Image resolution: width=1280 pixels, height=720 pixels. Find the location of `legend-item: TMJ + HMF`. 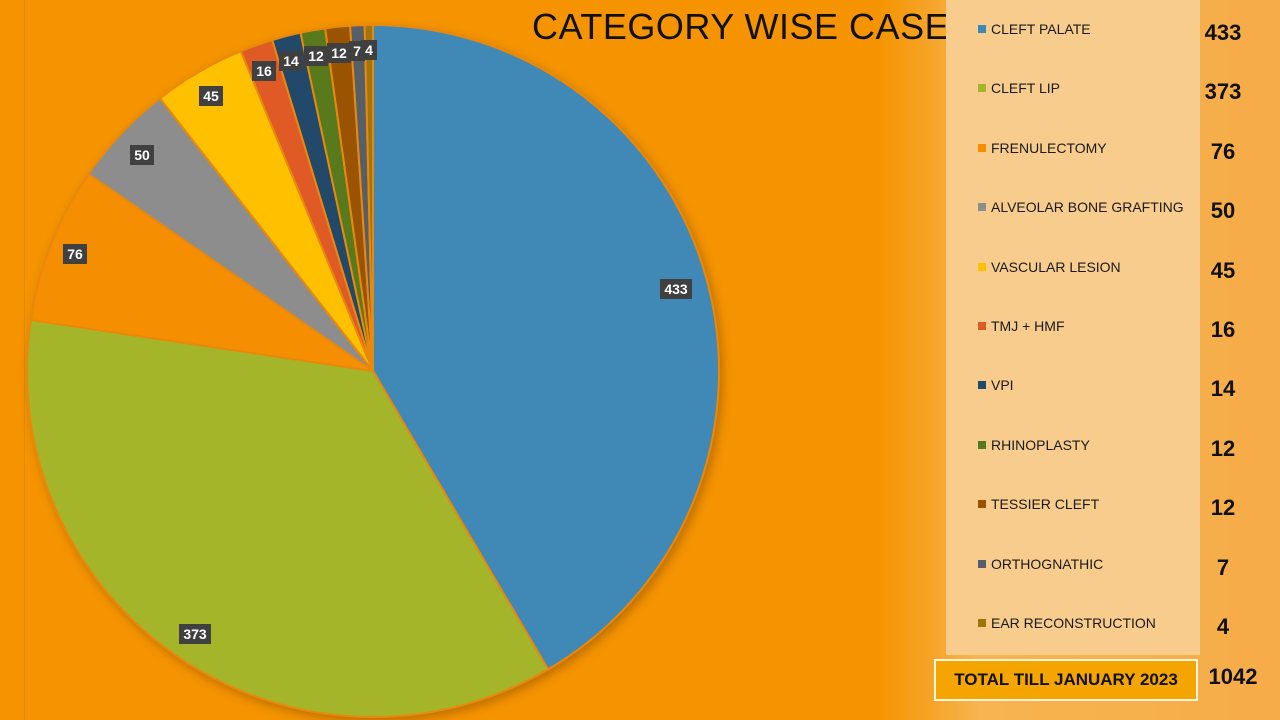

legend-item: TMJ + HMF is located at coordinates (1021, 326).